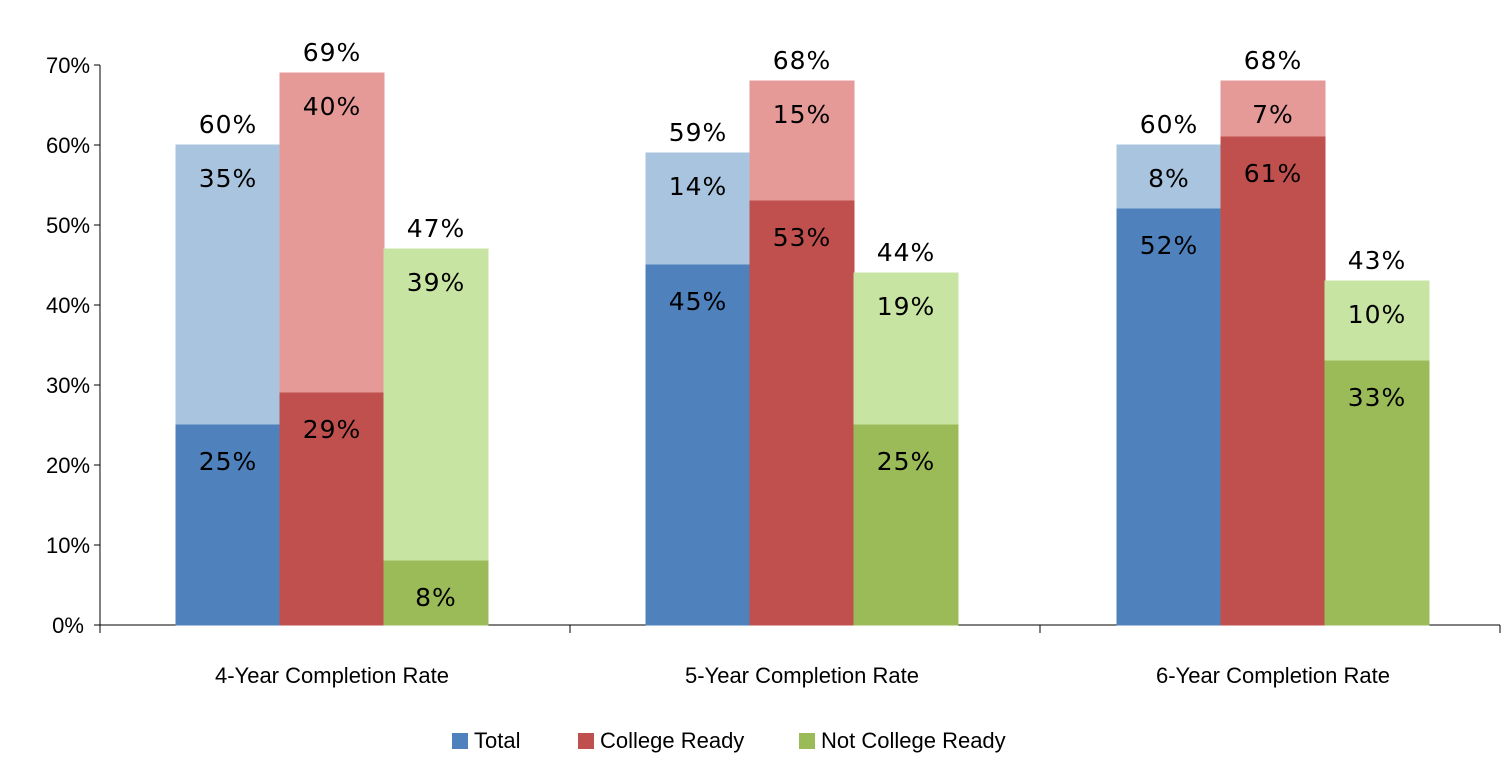 The width and height of the screenshot is (1505, 765). I want to click on data-label-added: 10%, so click(1377, 314).